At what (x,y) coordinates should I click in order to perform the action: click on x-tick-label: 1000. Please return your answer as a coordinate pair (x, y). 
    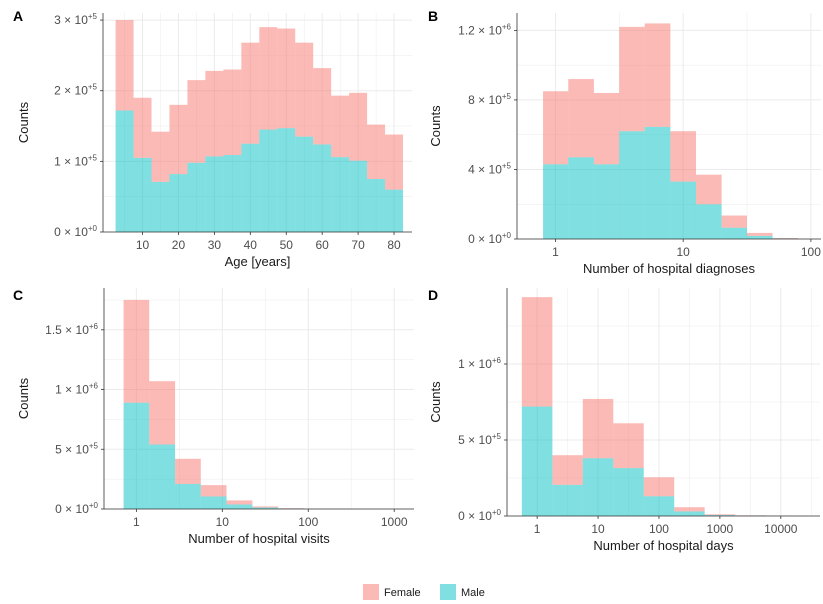
    Looking at the image, I should click on (720, 529).